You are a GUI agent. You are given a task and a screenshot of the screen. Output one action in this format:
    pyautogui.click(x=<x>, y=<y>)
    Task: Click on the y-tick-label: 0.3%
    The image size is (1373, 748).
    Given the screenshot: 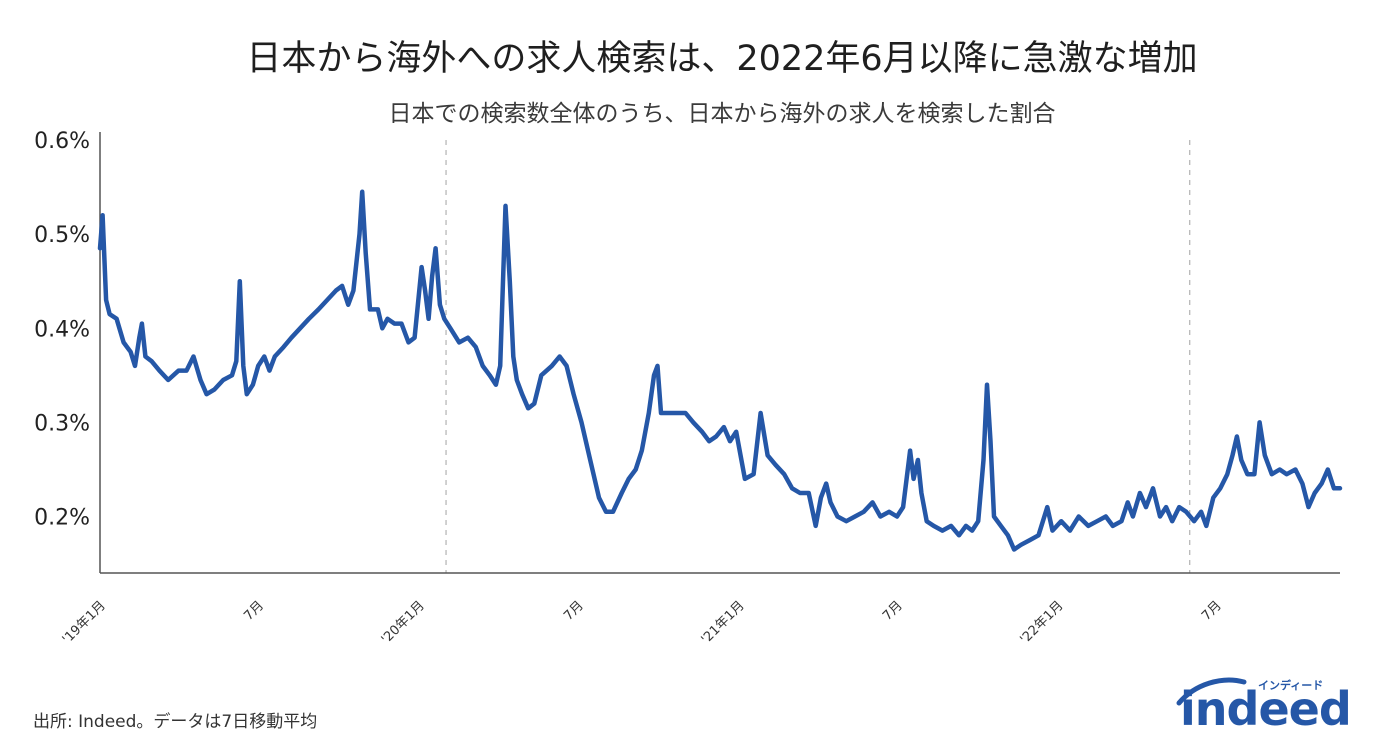 What is the action you would take?
    pyautogui.click(x=62, y=423)
    